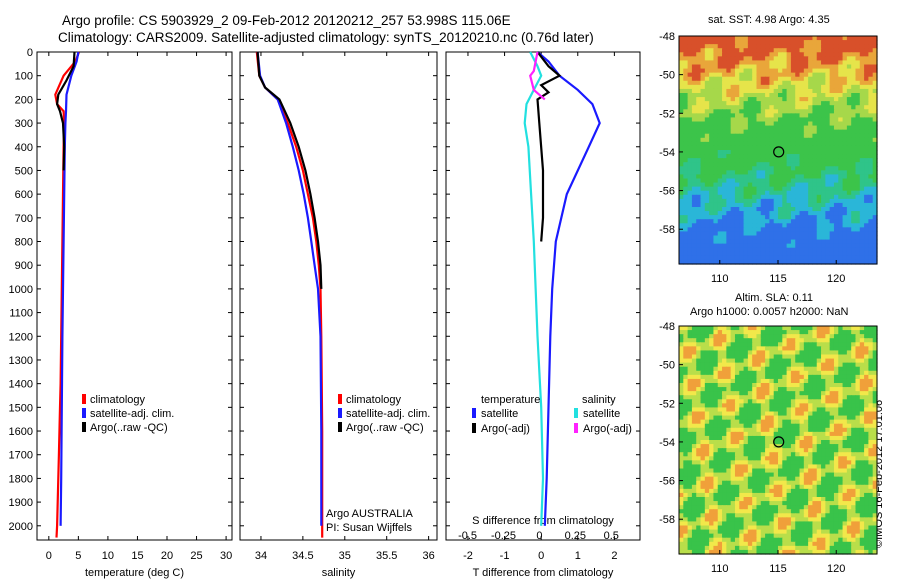 Image resolution: width=900 pixels, height=580 pixels. What do you see at coordinates (261, 556) in the screenshot?
I see `x-tick-label: 34` at bounding box center [261, 556].